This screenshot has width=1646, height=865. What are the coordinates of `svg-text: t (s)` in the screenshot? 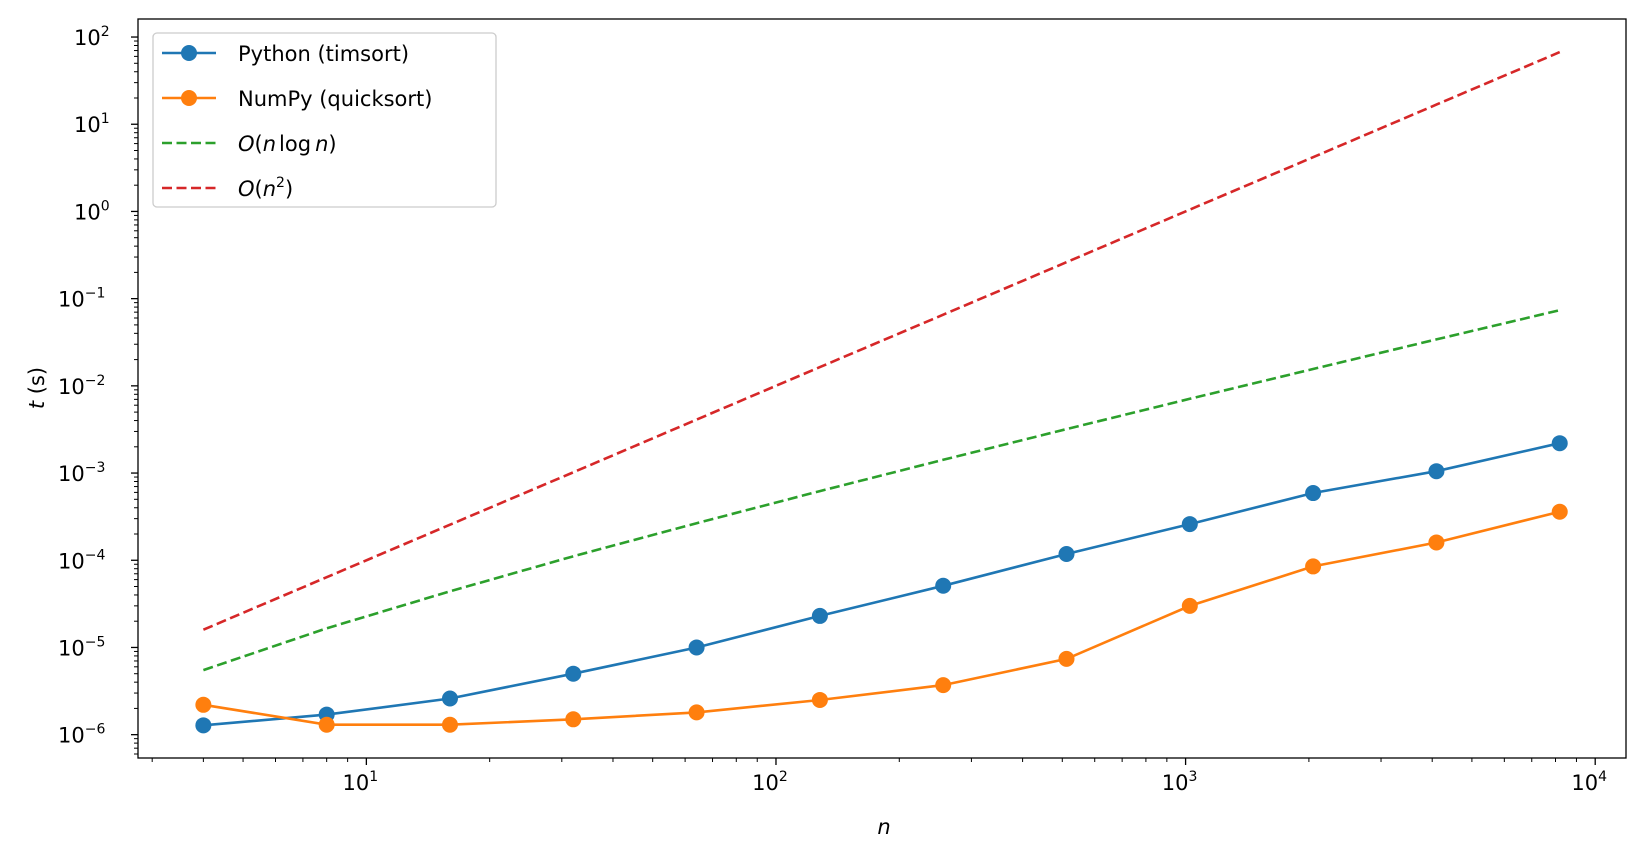 It's located at (37, 388).